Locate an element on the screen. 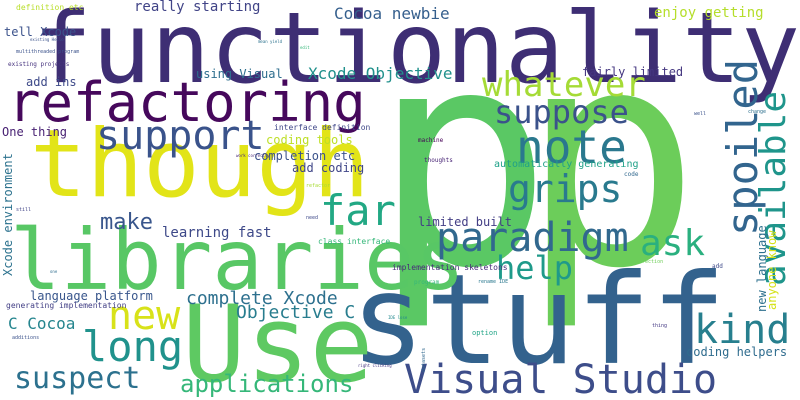 The image size is (800, 400). word-program: program is located at coordinates (427, 282).